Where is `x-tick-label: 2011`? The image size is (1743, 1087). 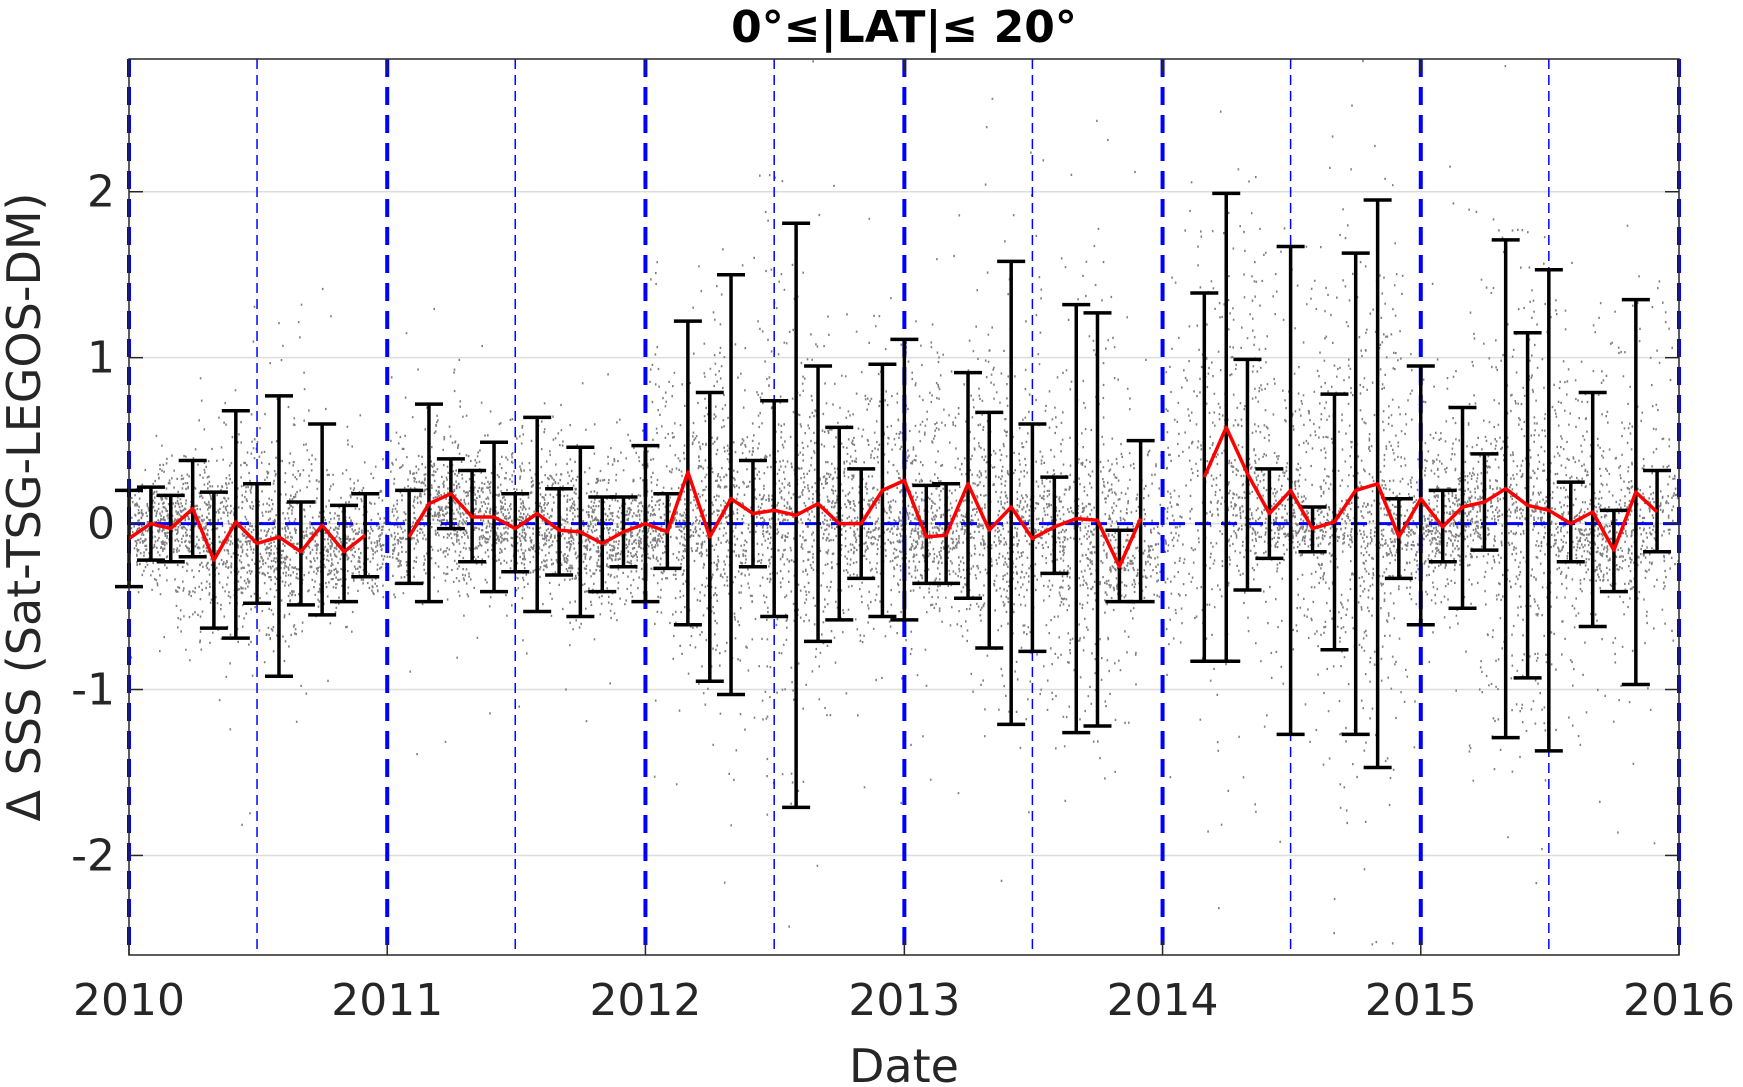
x-tick-label: 2011 is located at coordinates (387, 1000).